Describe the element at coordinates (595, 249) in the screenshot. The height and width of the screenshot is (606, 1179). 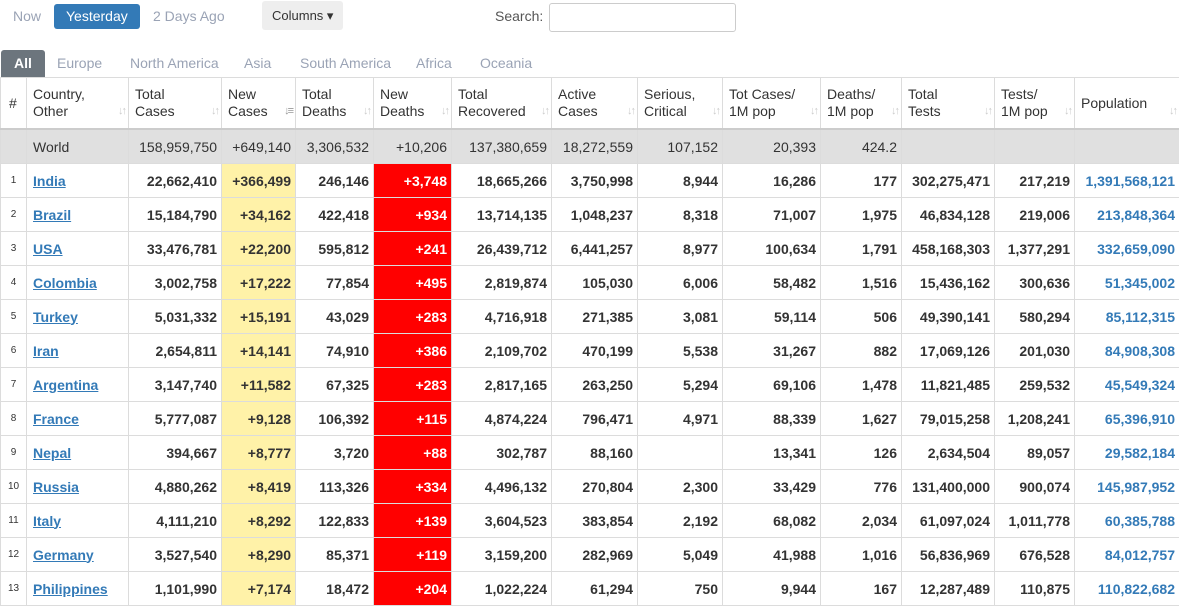
I see `cell: 6,441,257` at that location.